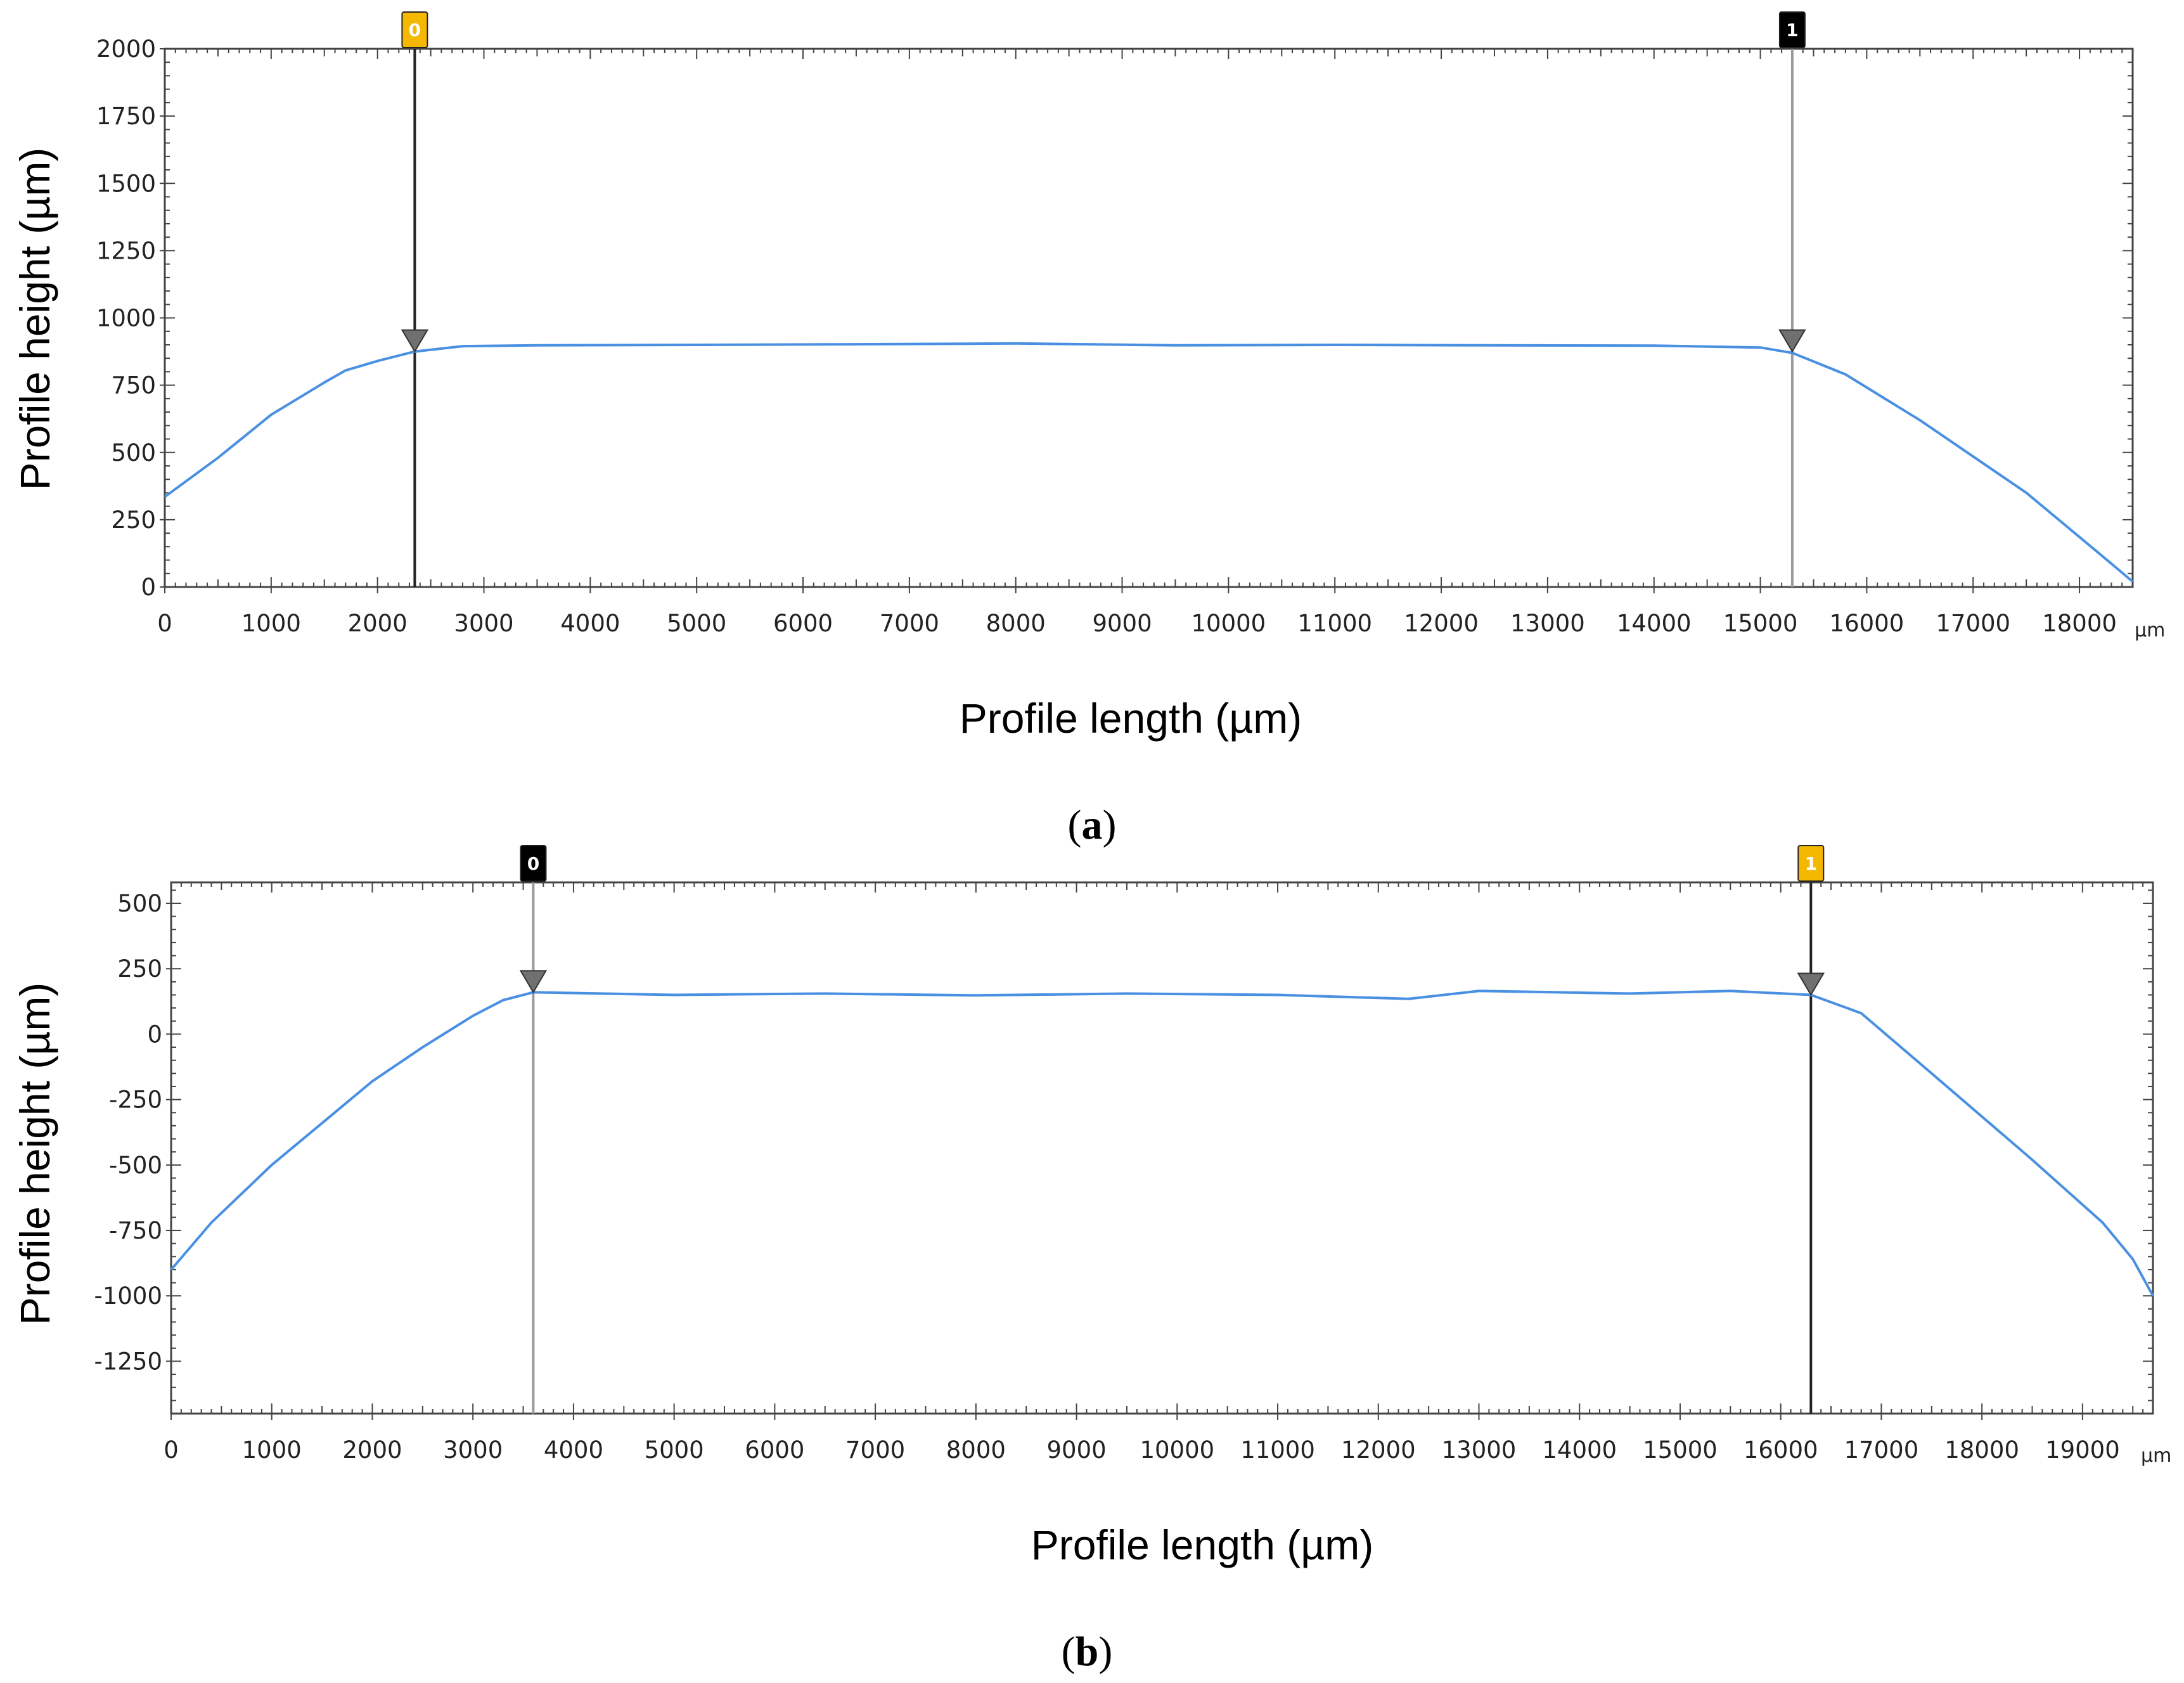  What do you see at coordinates (139, 969) in the screenshot?
I see `b-y-tick-label: 250` at bounding box center [139, 969].